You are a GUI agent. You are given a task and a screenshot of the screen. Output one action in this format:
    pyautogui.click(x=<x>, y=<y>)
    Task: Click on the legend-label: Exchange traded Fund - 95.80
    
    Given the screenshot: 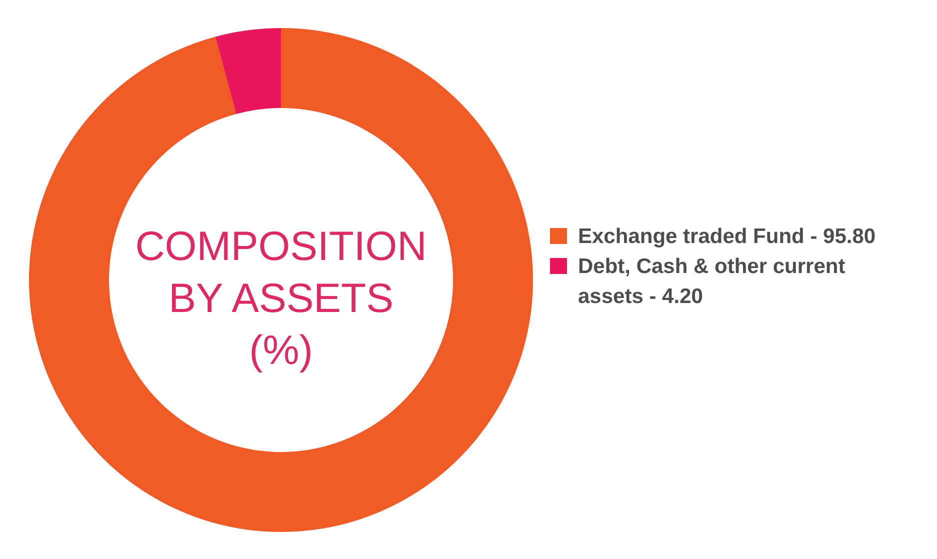 What is the action you would take?
    pyautogui.click(x=727, y=236)
    